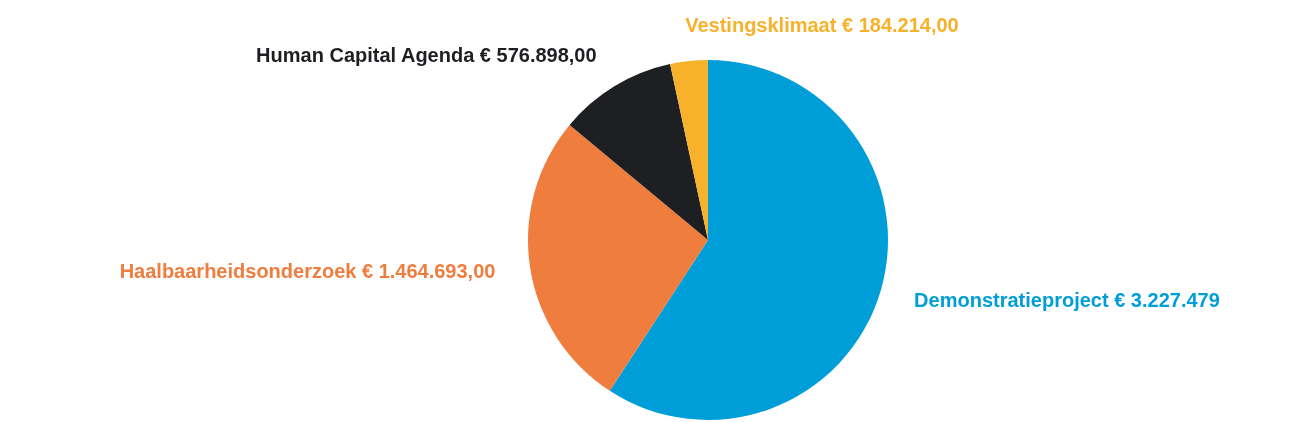 The width and height of the screenshot is (1294, 422). I want to click on slice-label: Human Capital Agenda € 576.898,00, so click(426, 55).